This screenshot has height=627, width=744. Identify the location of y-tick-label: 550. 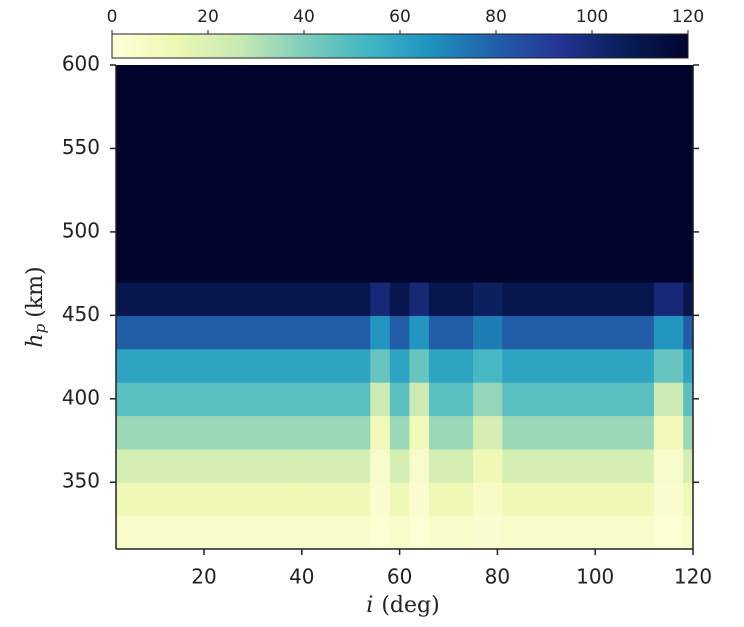
(81, 147).